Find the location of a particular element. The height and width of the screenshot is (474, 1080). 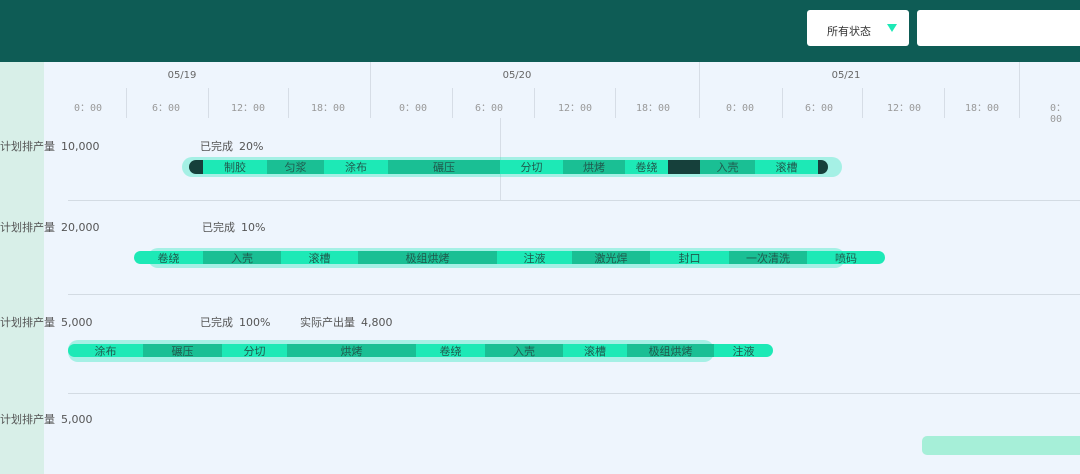

date-label: 05/20 is located at coordinates (517, 75).